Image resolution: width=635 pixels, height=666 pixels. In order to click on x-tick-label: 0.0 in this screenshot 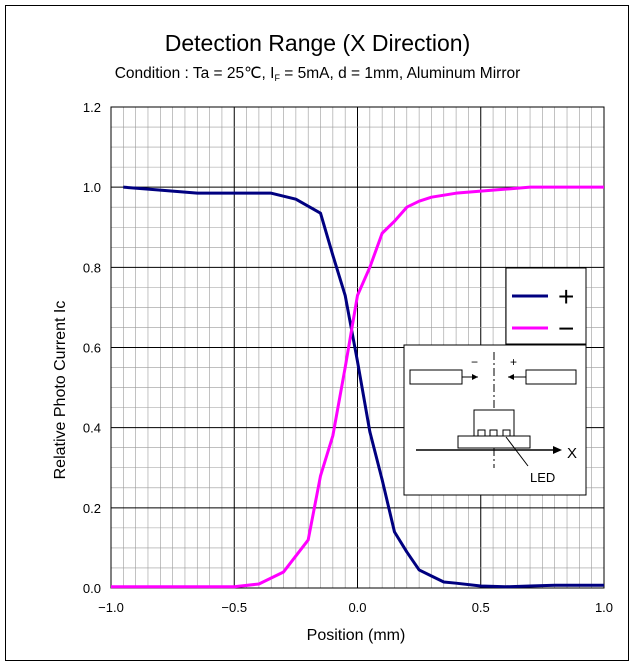, I will do `click(357, 607)`.